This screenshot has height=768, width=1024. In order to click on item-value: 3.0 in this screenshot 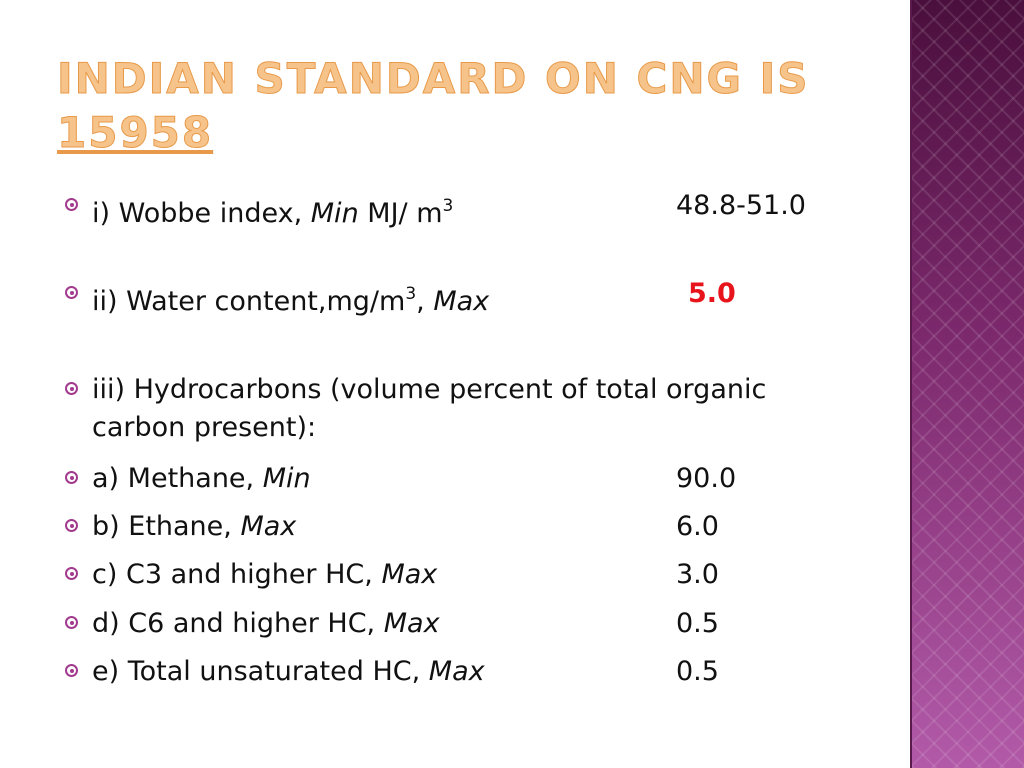, I will do `click(697, 574)`.